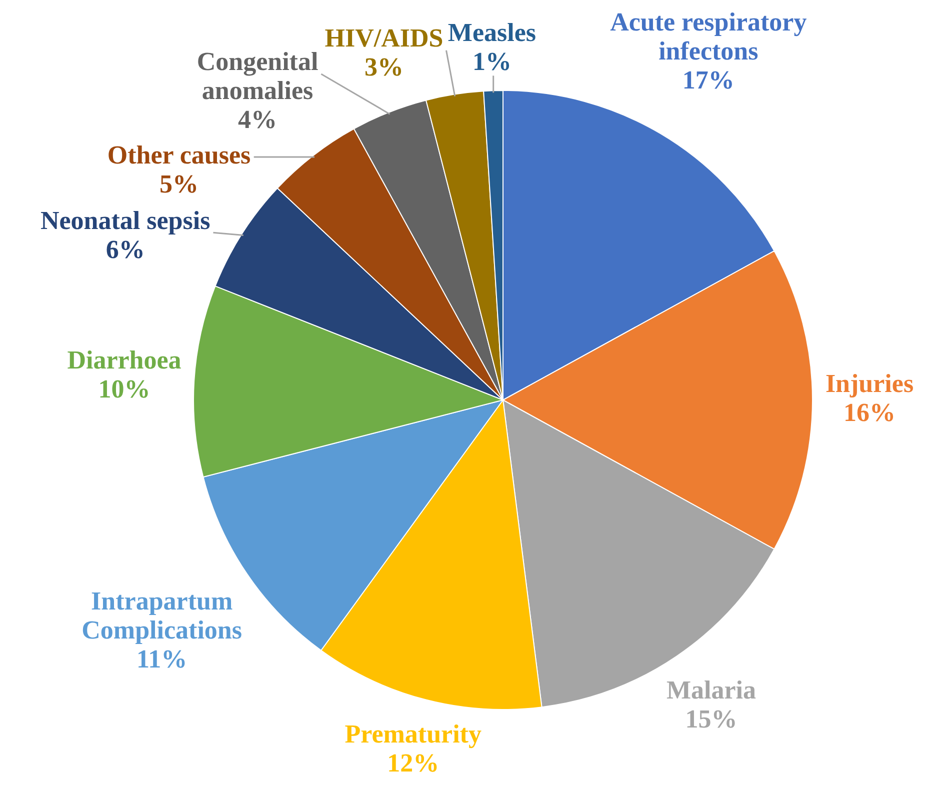  I want to click on slice-label: Congenital anomalies, so click(257, 76).